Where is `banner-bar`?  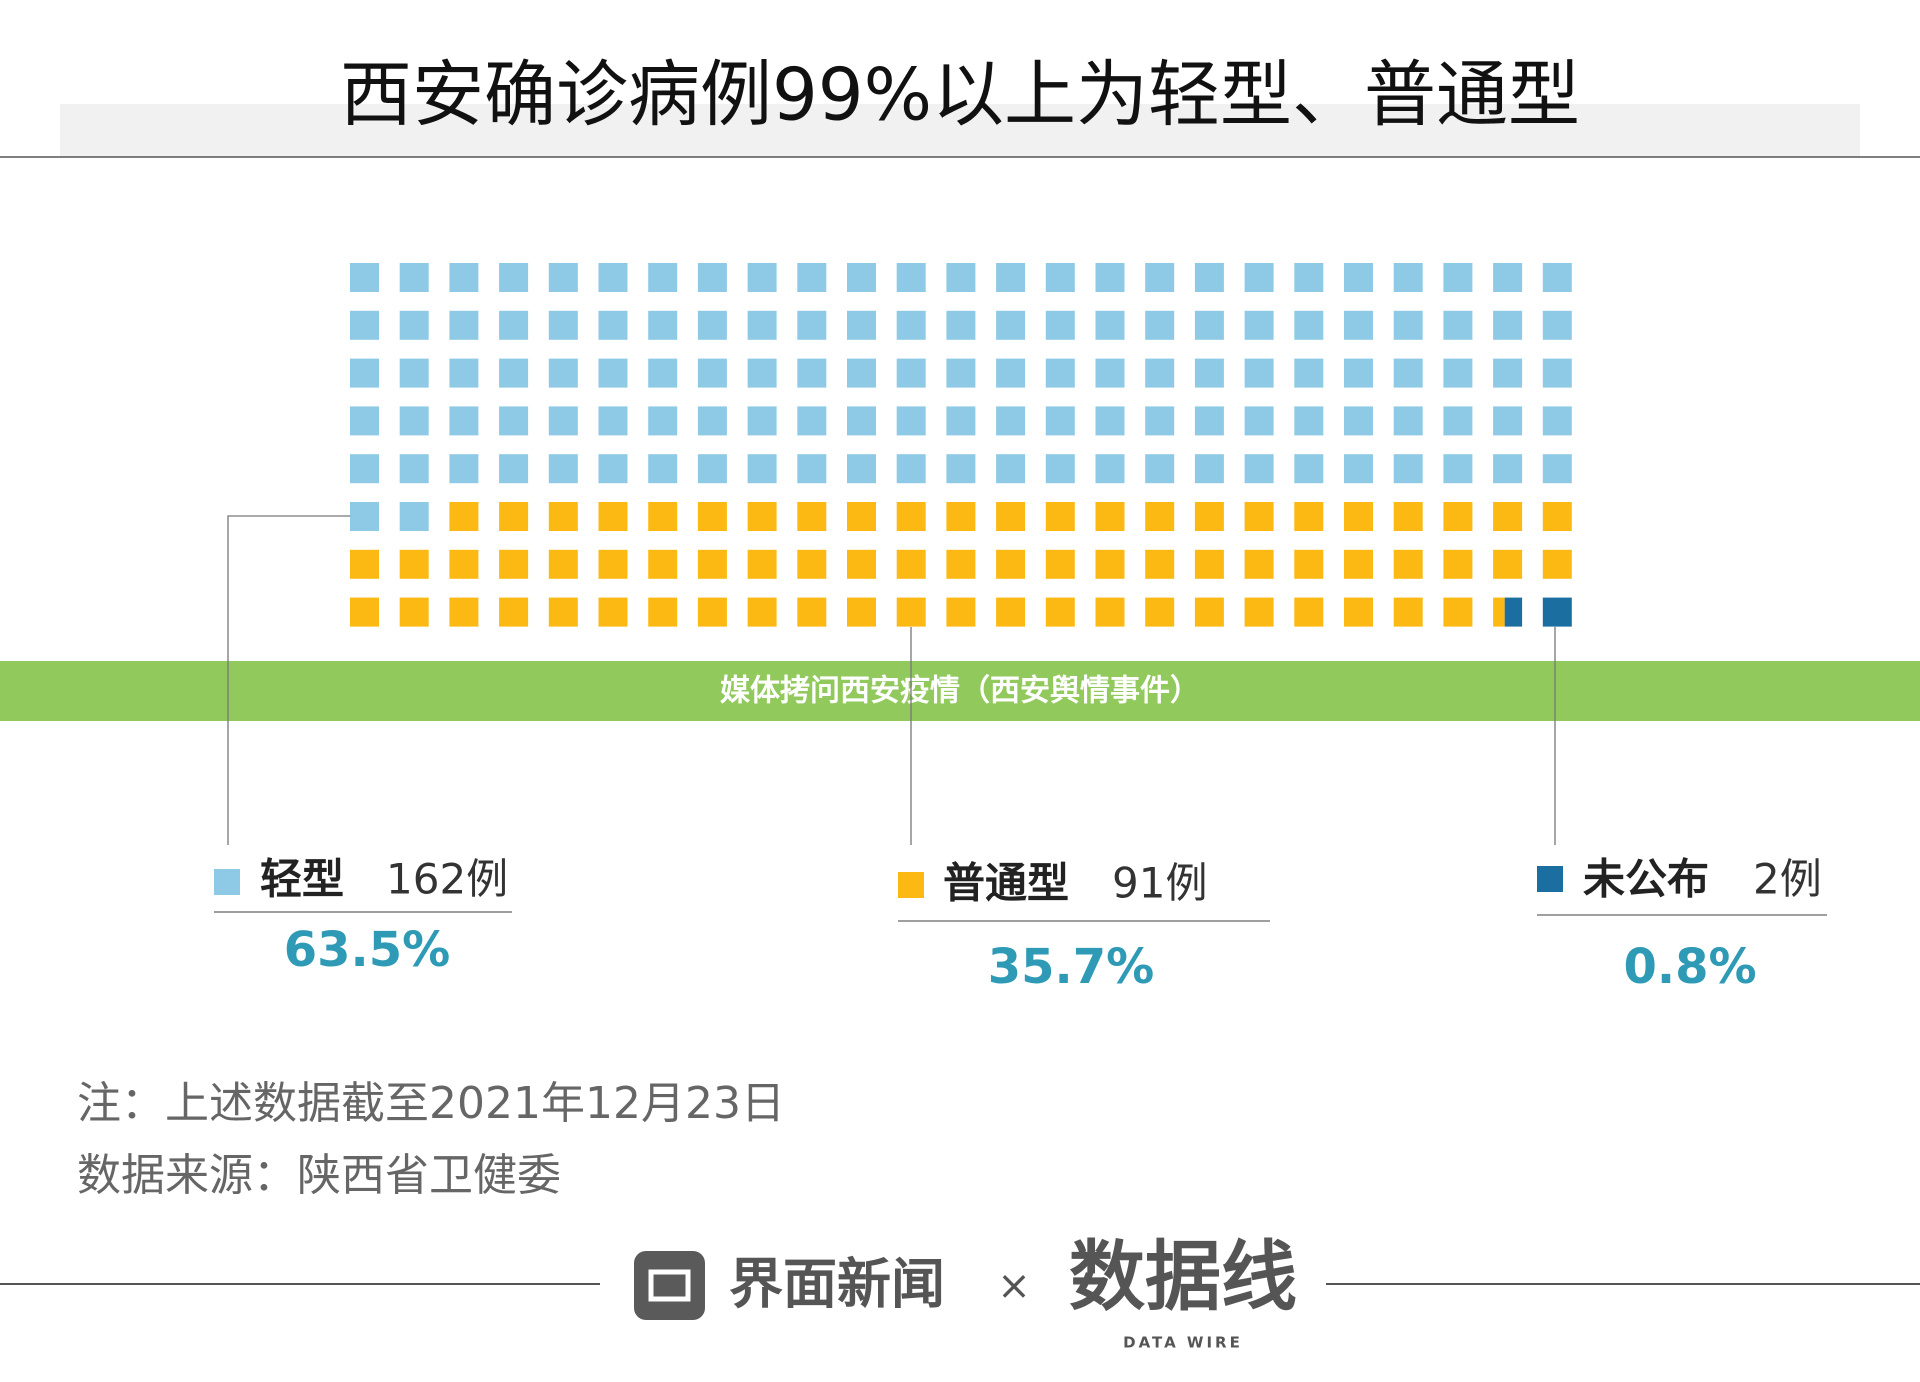 banner-bar is located at coordinates (960, 691).